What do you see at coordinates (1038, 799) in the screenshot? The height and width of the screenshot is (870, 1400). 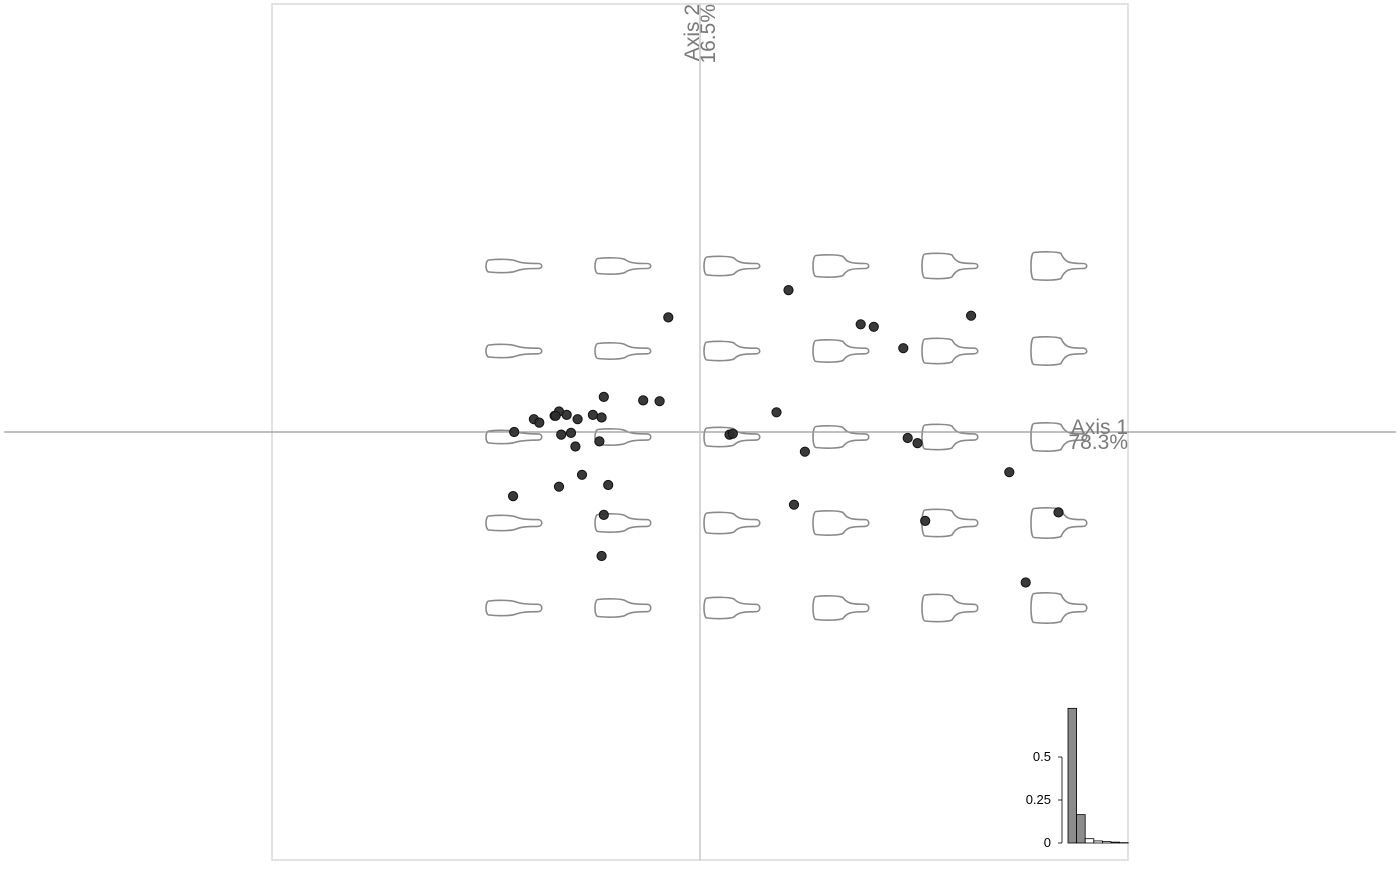 I see `eigen-tick-label: 0.25` at bounding box center [1038, 799].